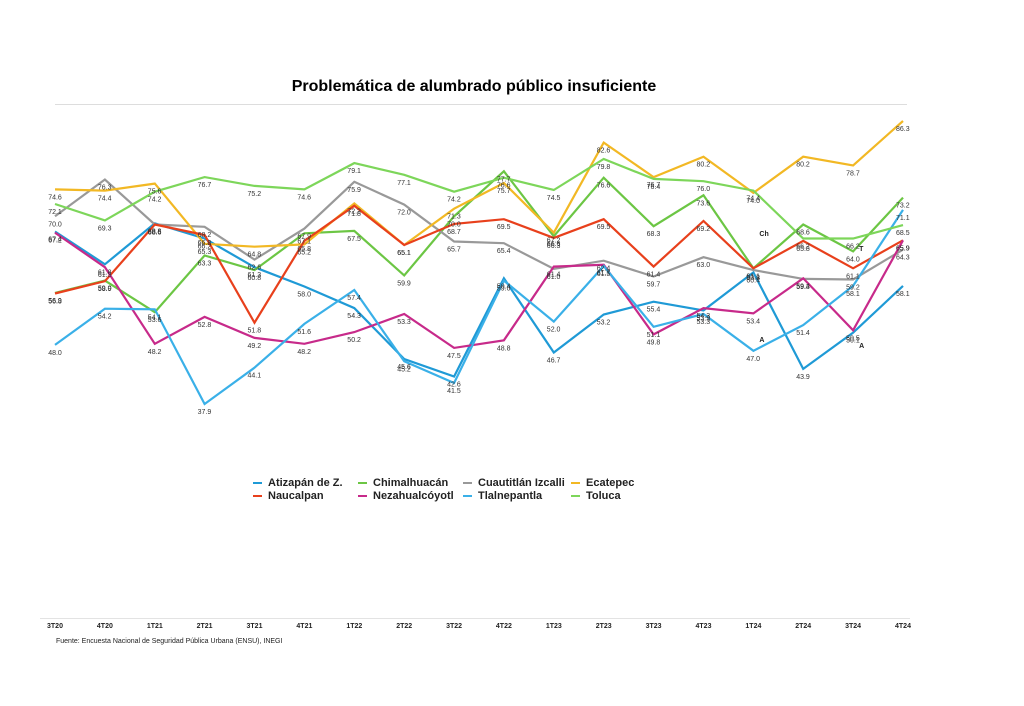 The image size is (1024, 706). I want to click on data-label-nezahualcoyotl: 47.5, so click(454, 356).